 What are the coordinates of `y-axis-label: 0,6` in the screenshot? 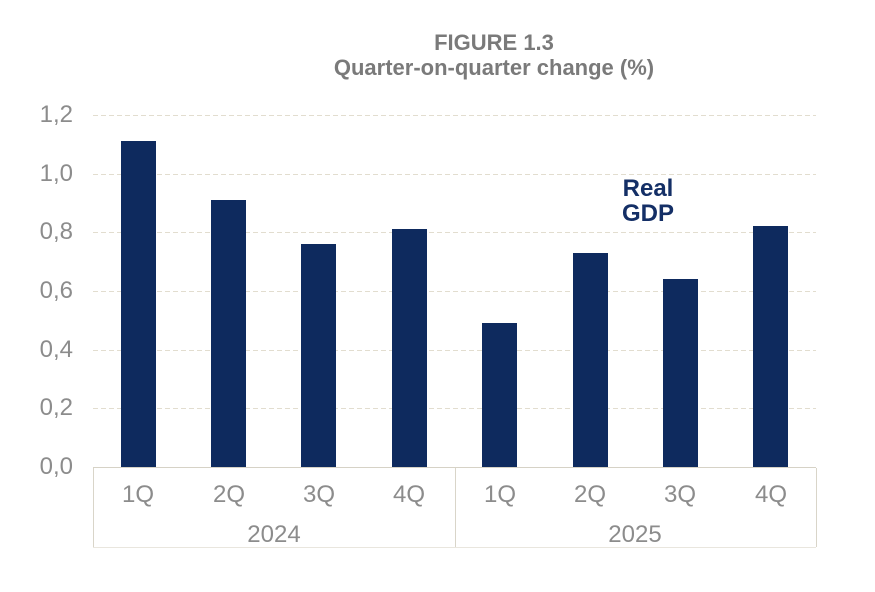 It's located at (56, 290).